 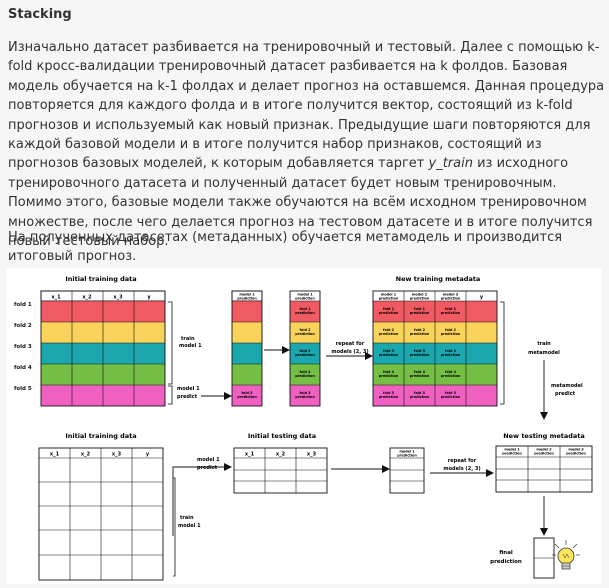 What do you see at coordinates (451, 313) in the screenshot?
I see `meta-c13b: prediction` at bounding box center [451, 313].